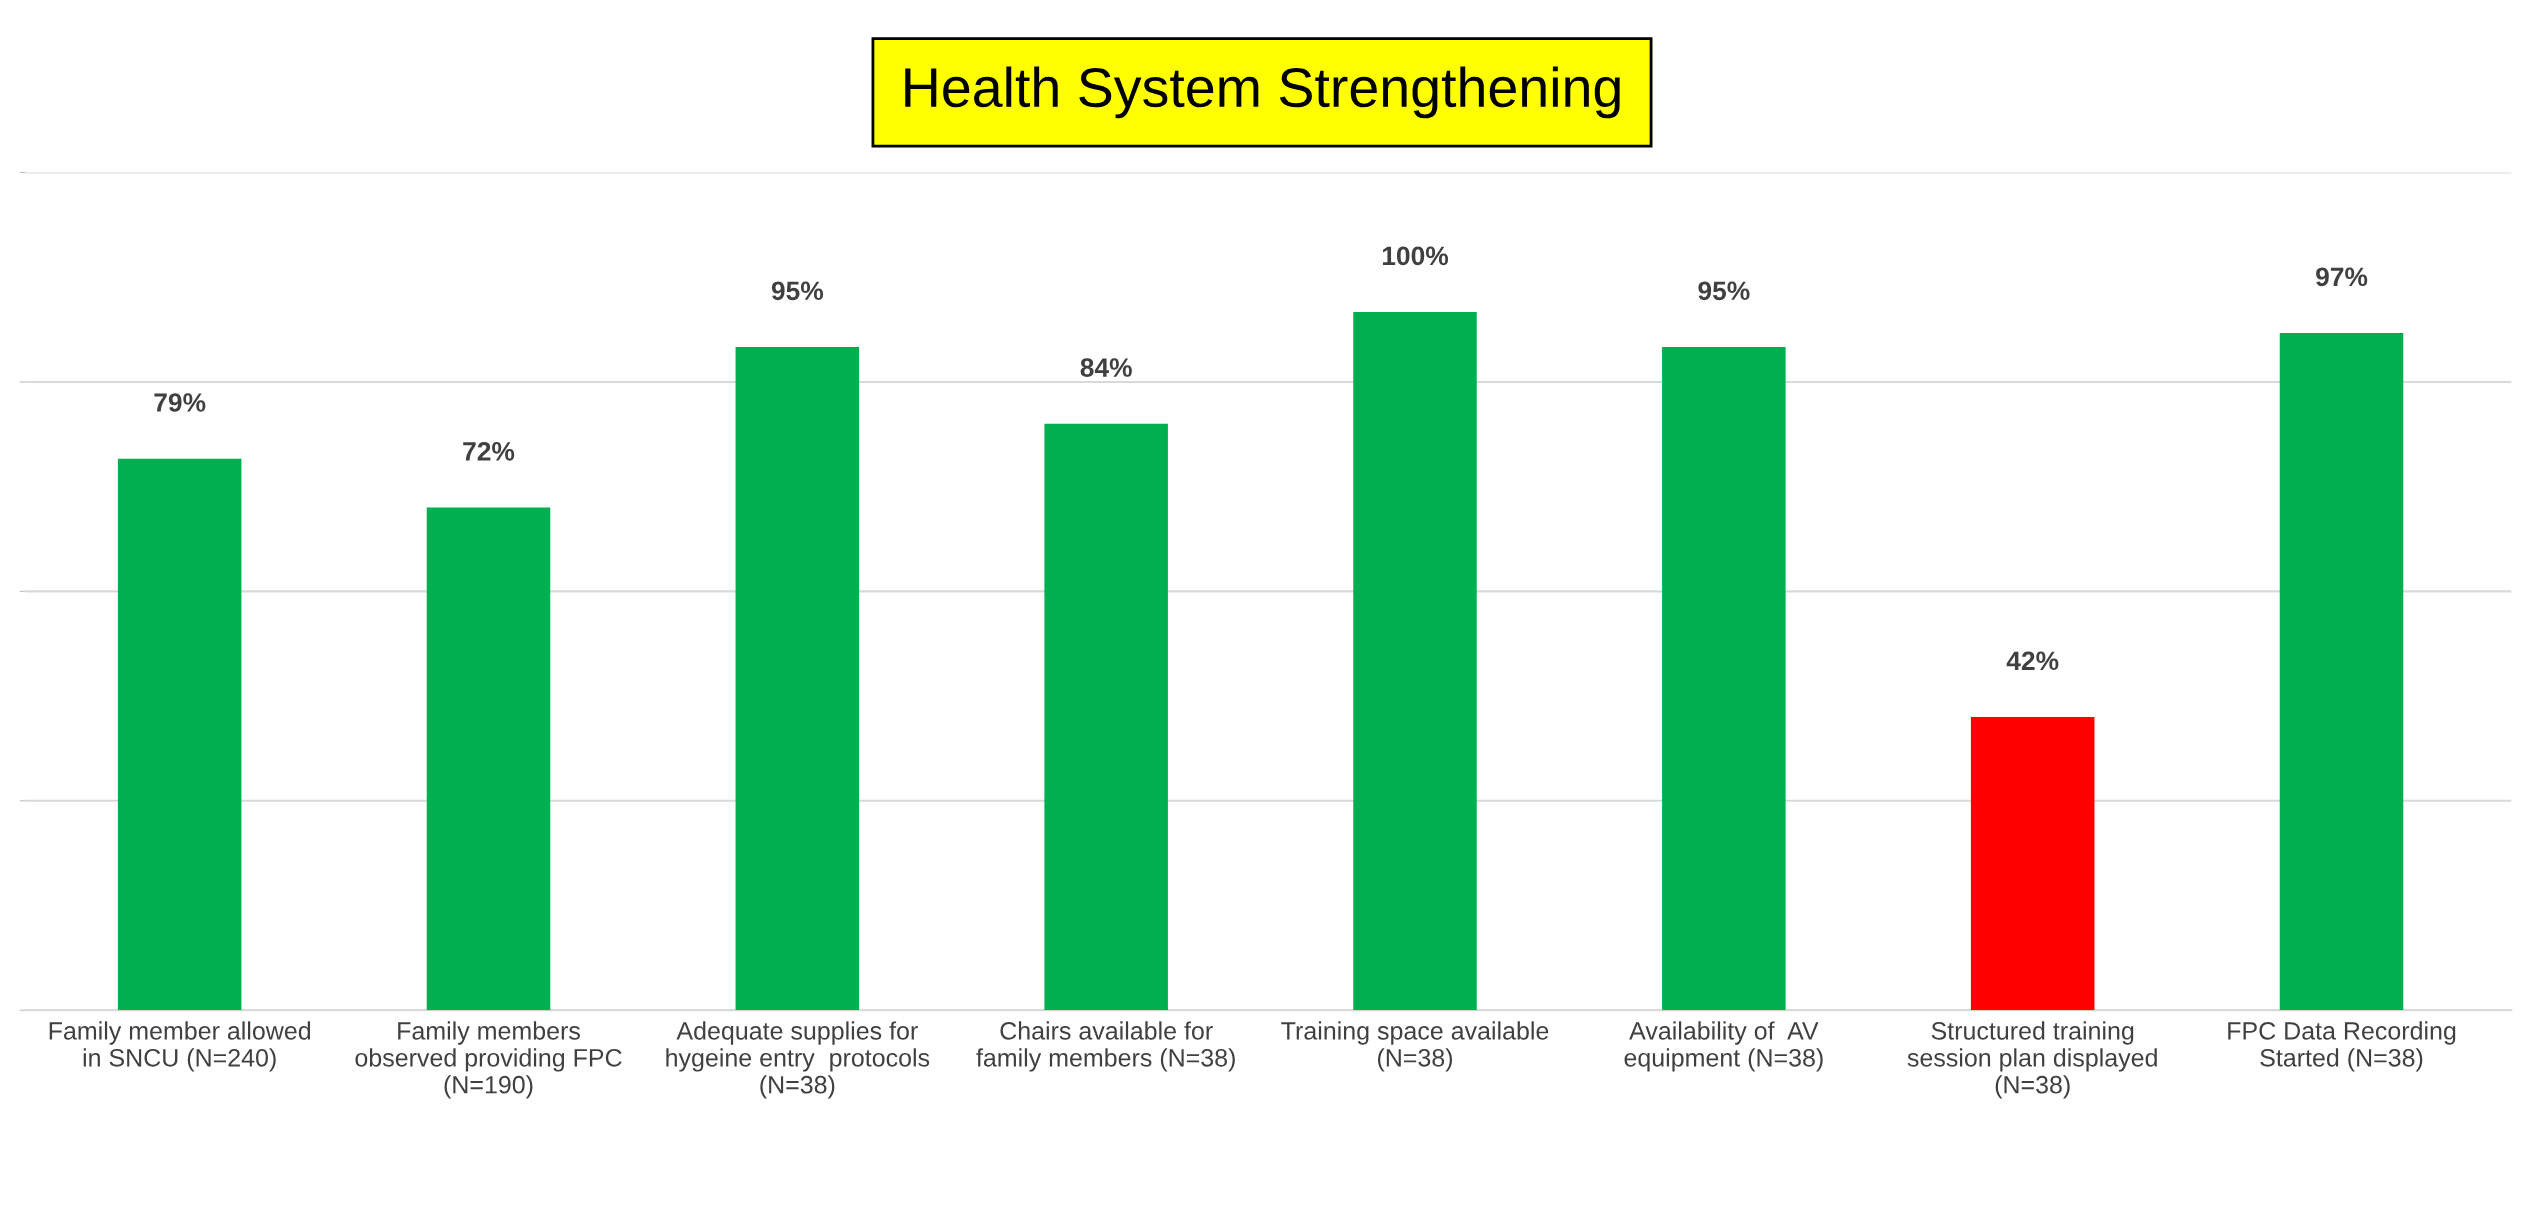  I want to click on data-label: 79%, so click(180, 402).